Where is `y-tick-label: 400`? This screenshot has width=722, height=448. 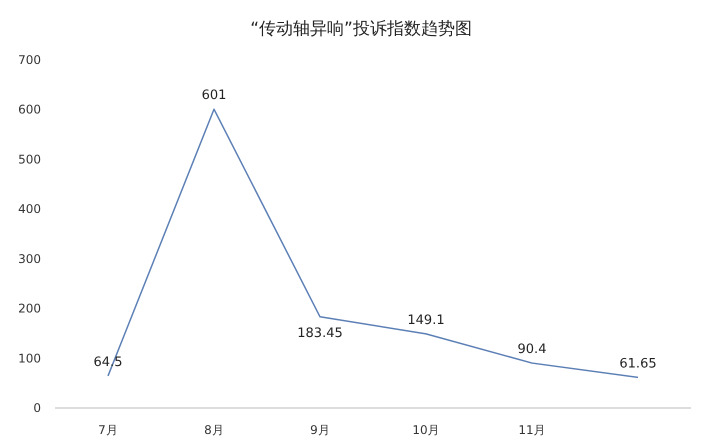
y-tick-label: 400 is located at coordinates (29, 209).